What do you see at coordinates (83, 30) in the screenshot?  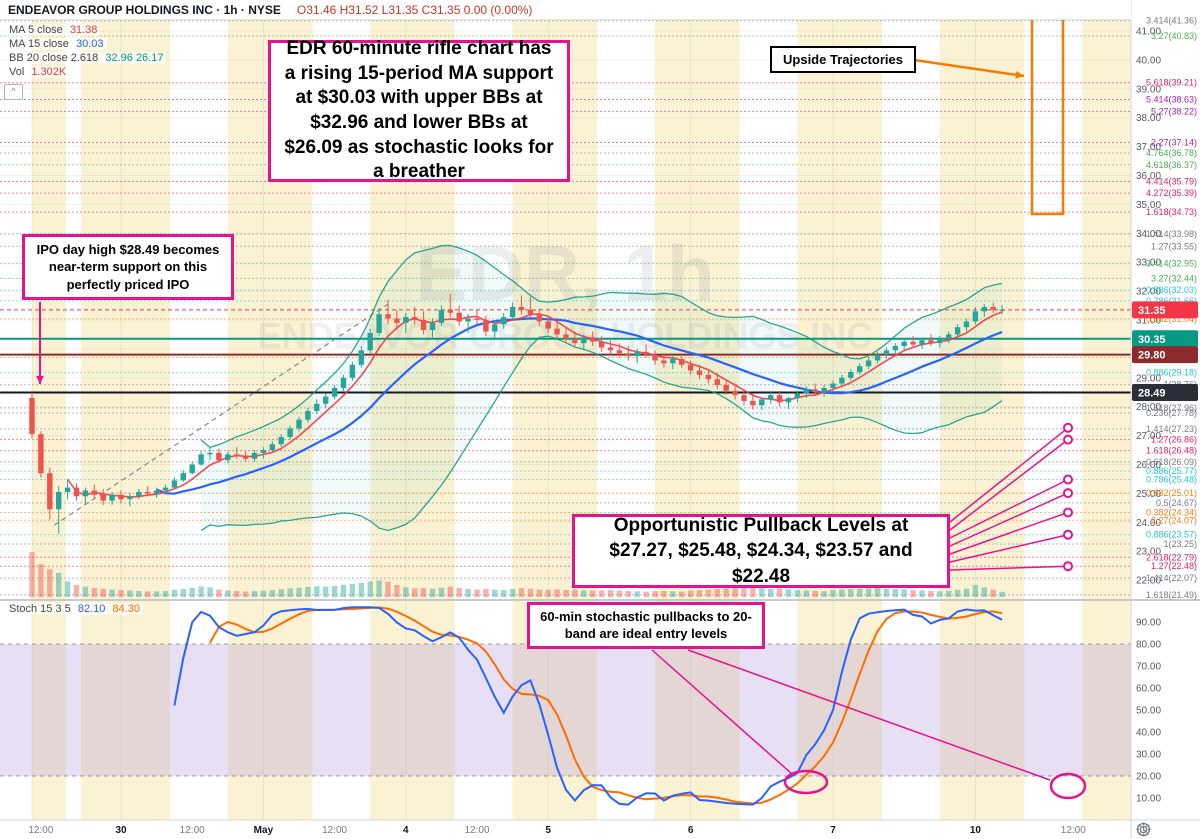 I see `legend-ma5-value: 31.38` at bounding box center [83, 30].